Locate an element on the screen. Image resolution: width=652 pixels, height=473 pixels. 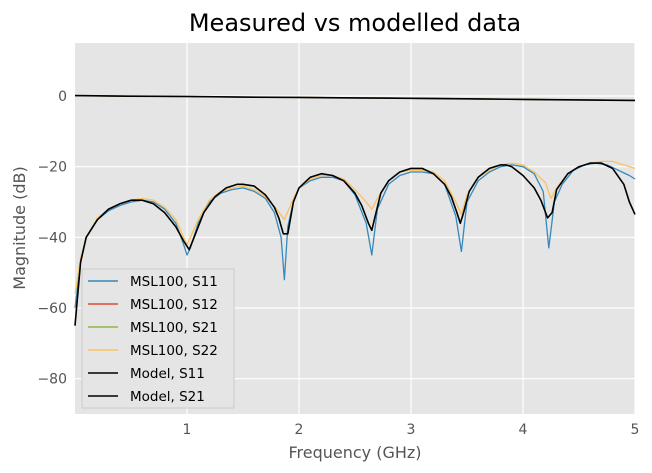
x-axis-label: Frequency (GHz) is located at coordinates (354, 452).